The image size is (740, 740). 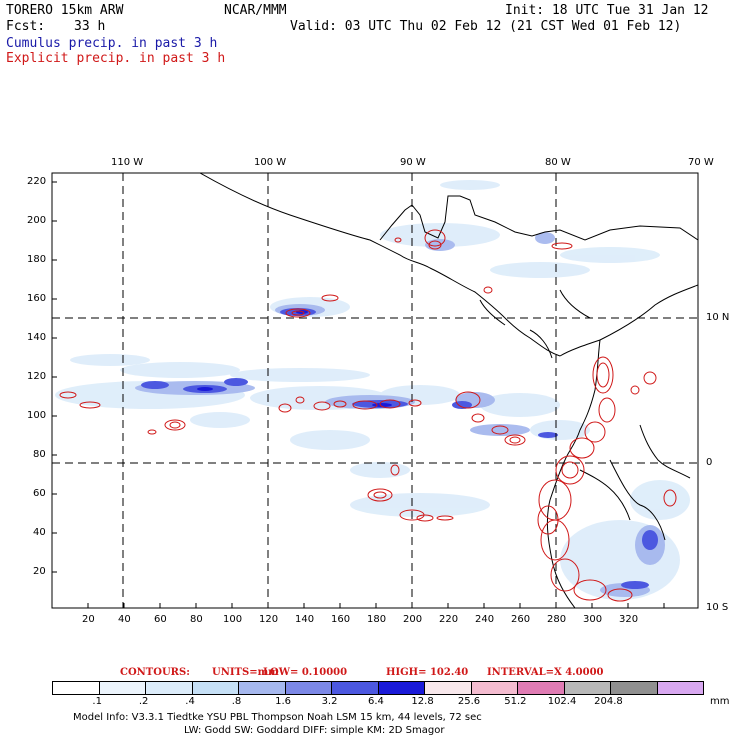 I want to click on x-tick-label: 180, so click(x=377, y=619).